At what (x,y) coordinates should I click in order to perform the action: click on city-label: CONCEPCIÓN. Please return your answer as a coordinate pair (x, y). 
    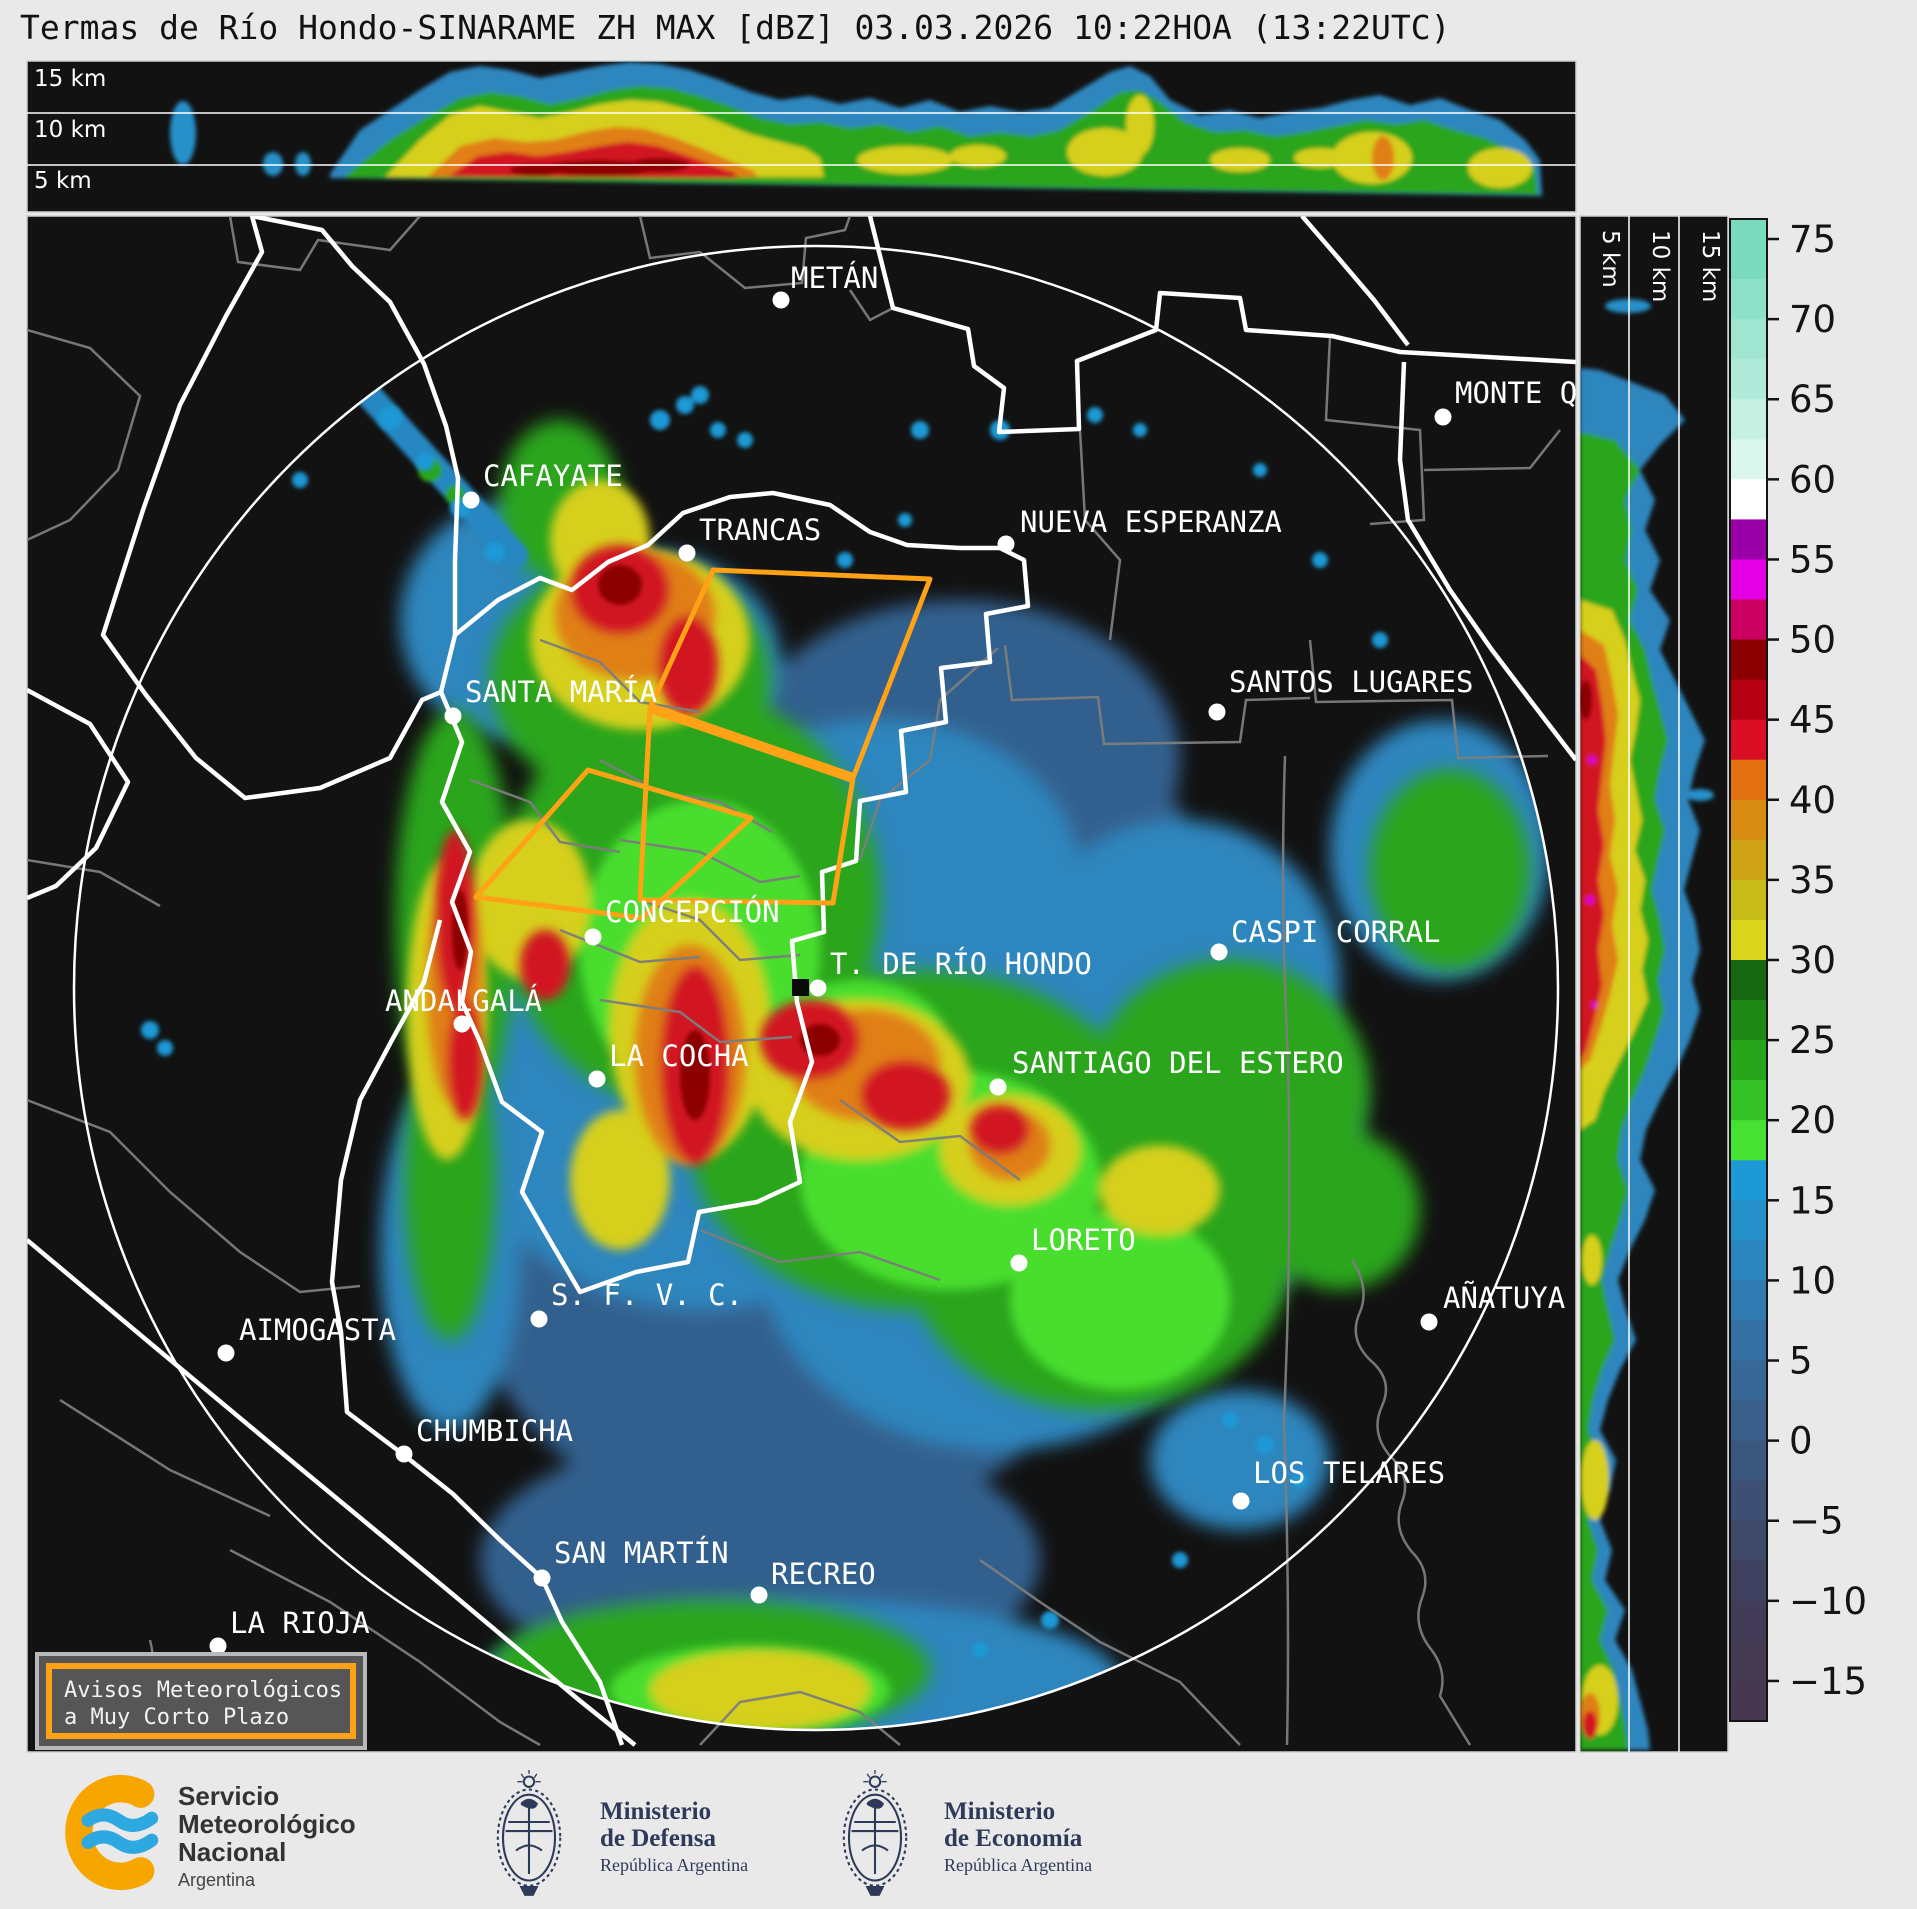
    Looking at the image, I should click on (692, 912).